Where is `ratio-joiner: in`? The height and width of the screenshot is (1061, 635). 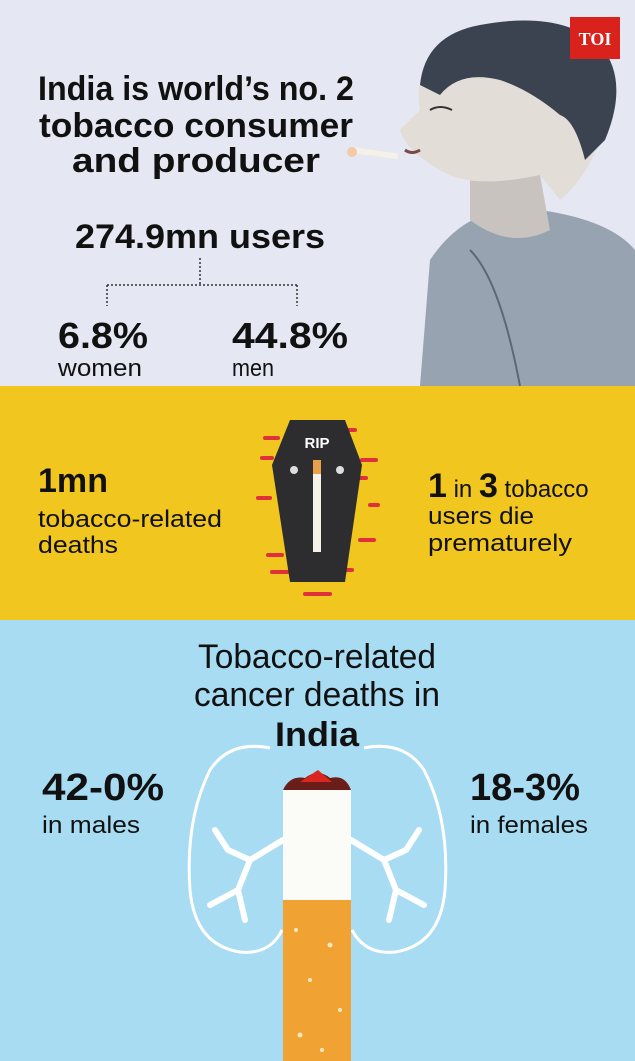 ratio-joiner: in is located at coordinates (463, 489).